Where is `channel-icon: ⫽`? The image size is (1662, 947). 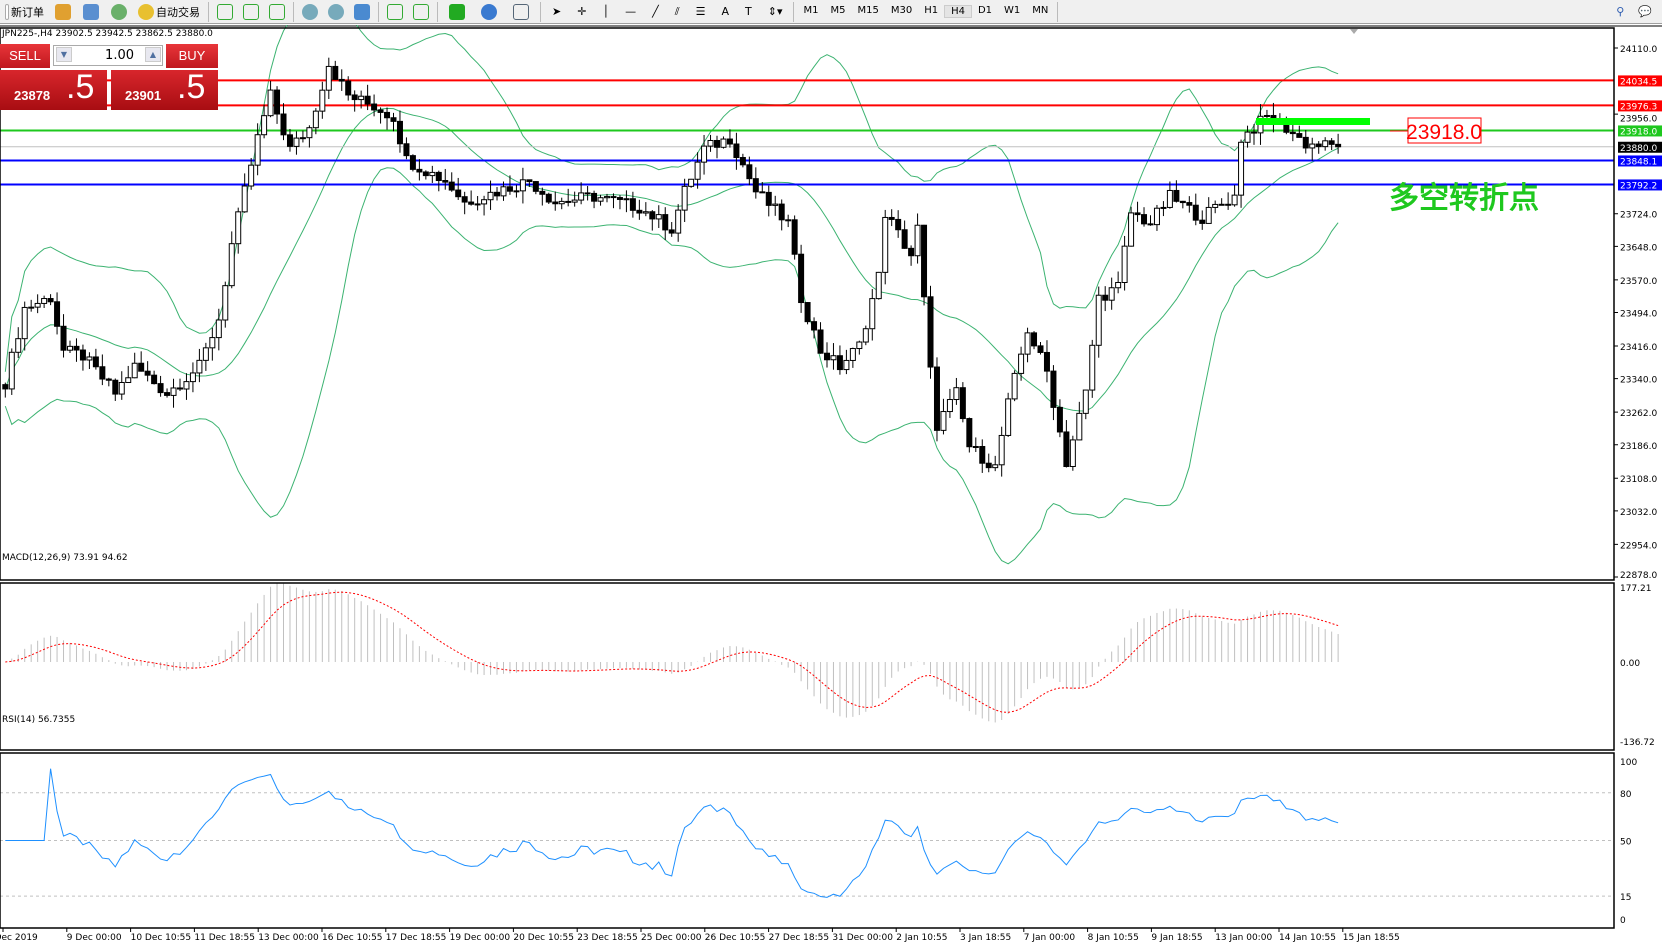 channel-icon: ⫽ is located at coordinates (677, 11).